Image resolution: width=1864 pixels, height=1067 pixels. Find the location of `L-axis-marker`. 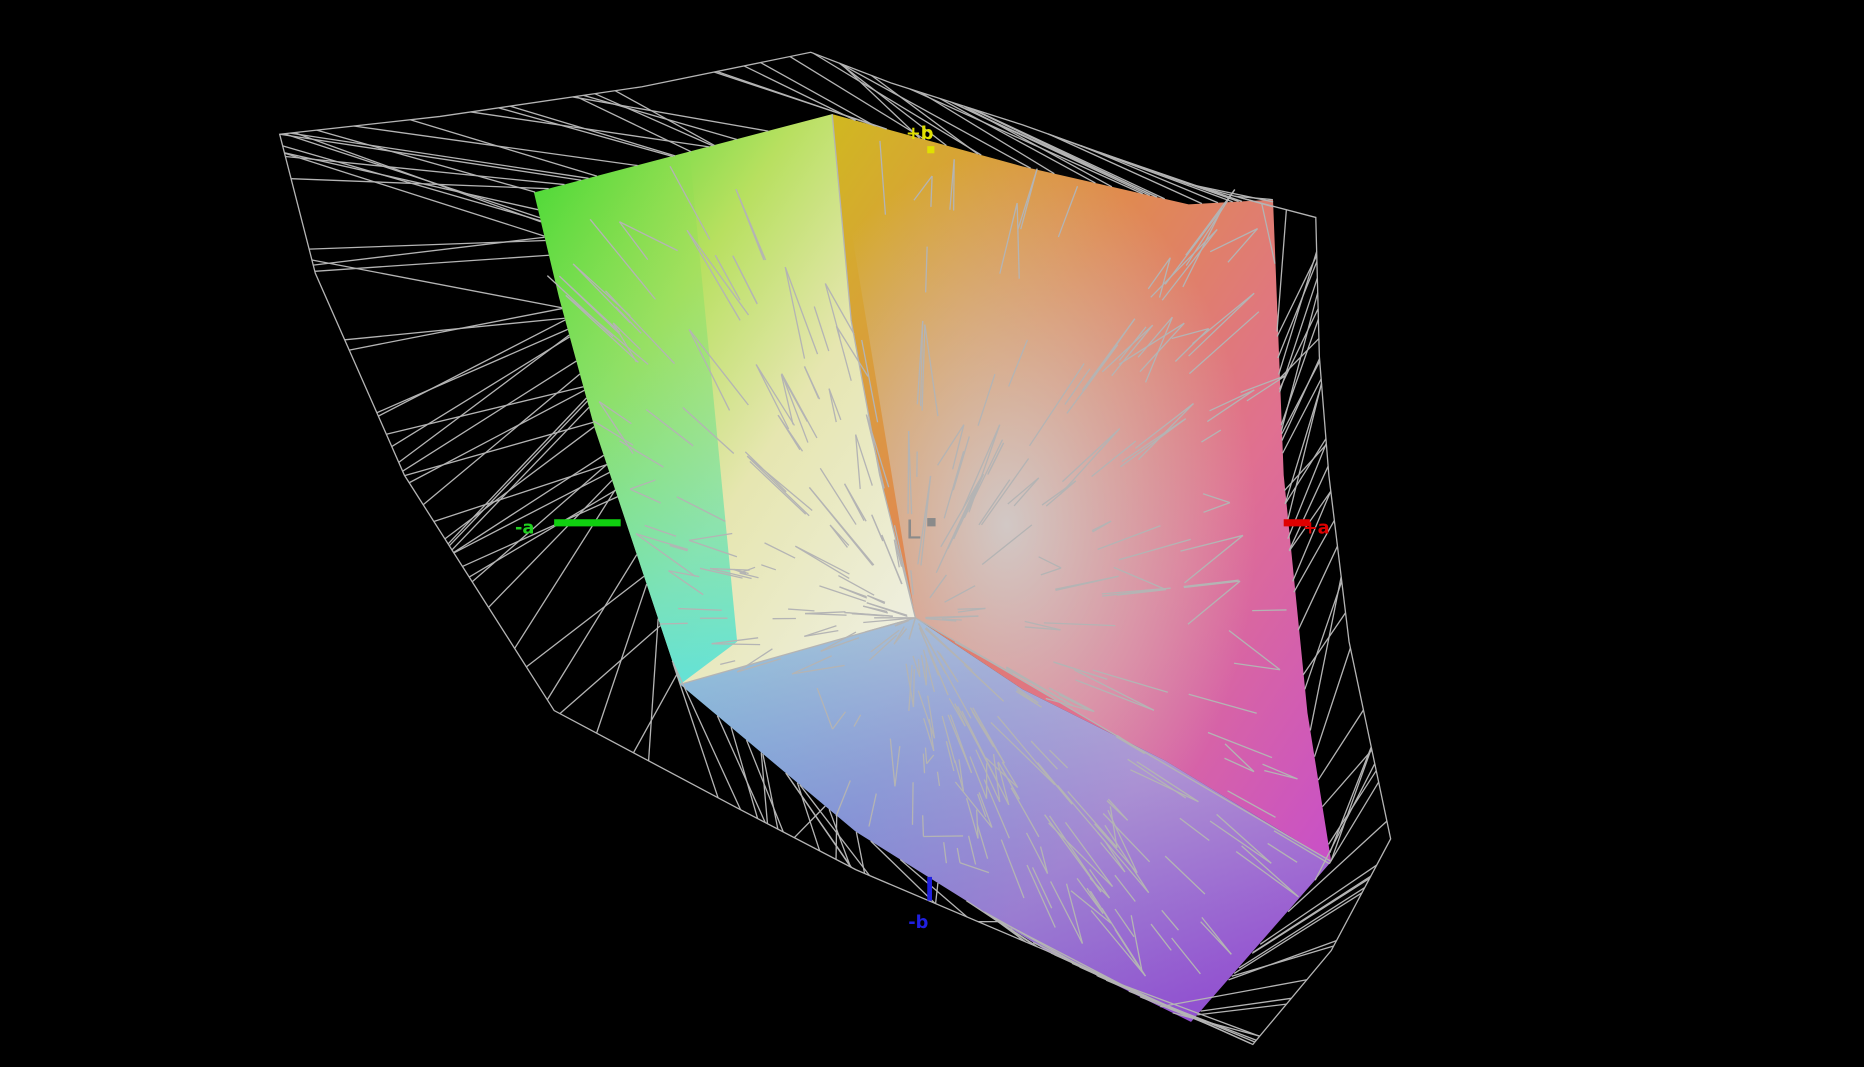

L-axis-marker is located at coordinates (931, 522).